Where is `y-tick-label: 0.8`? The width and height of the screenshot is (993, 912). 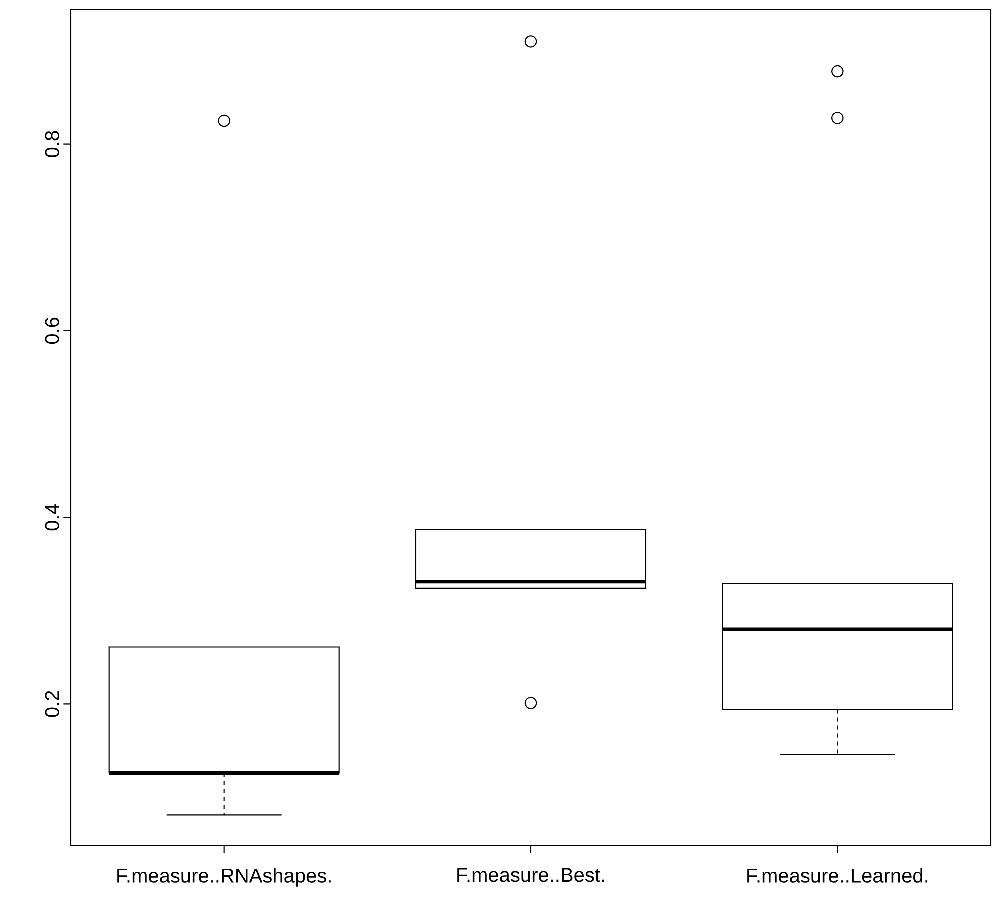
y-tick-label: 0.8 is located at coordinates (52, 144).